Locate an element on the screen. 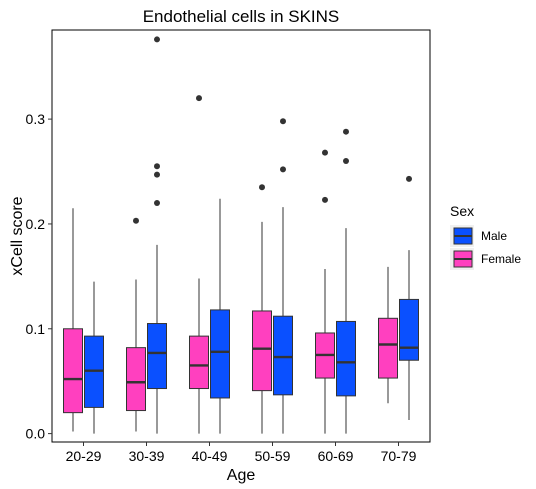 The width and height of the screenshot is (536, 489). x-axis-title: Age is located at coordinates (241, 475).